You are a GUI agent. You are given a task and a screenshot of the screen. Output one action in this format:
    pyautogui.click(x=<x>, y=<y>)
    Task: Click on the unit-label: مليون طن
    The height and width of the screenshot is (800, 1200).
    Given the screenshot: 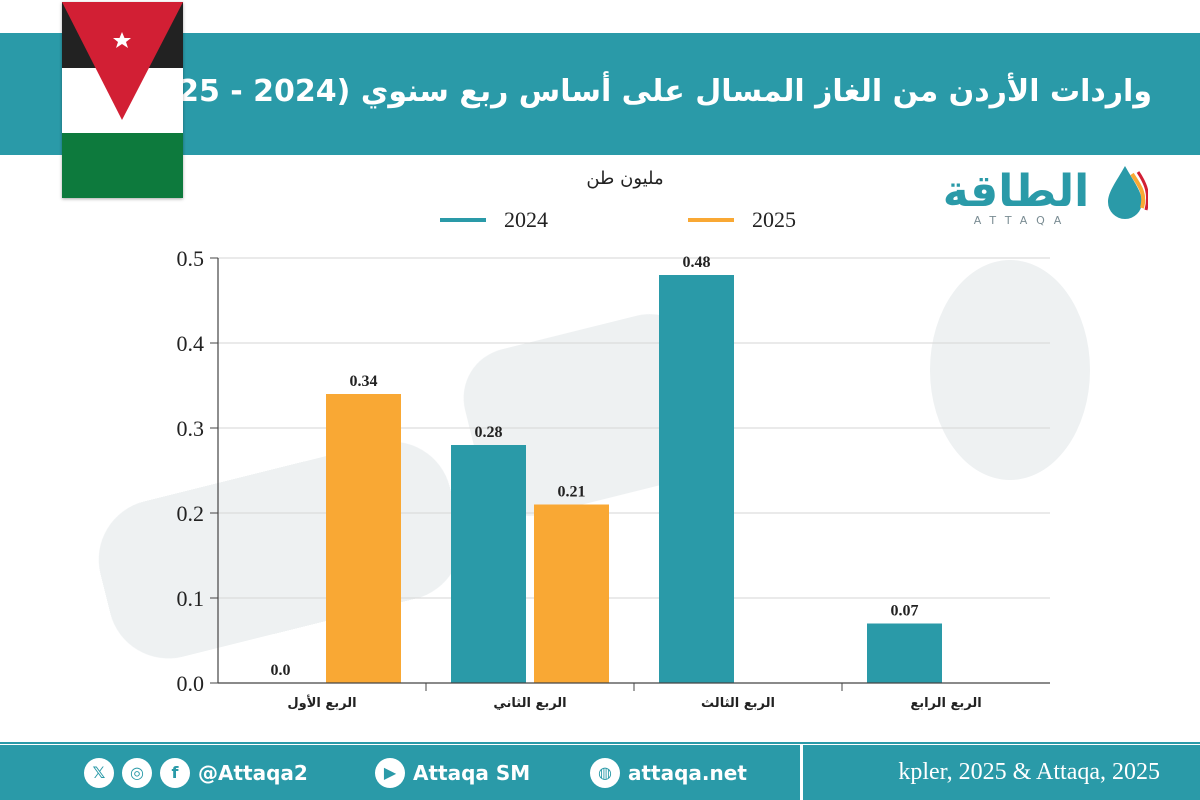 What is the action you would take?
    pyautogui.click(x=625, y=178)
    